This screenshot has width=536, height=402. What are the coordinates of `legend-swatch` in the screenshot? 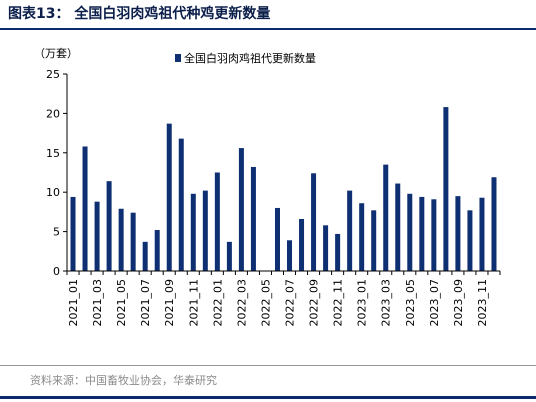 It's located at (178, 58).